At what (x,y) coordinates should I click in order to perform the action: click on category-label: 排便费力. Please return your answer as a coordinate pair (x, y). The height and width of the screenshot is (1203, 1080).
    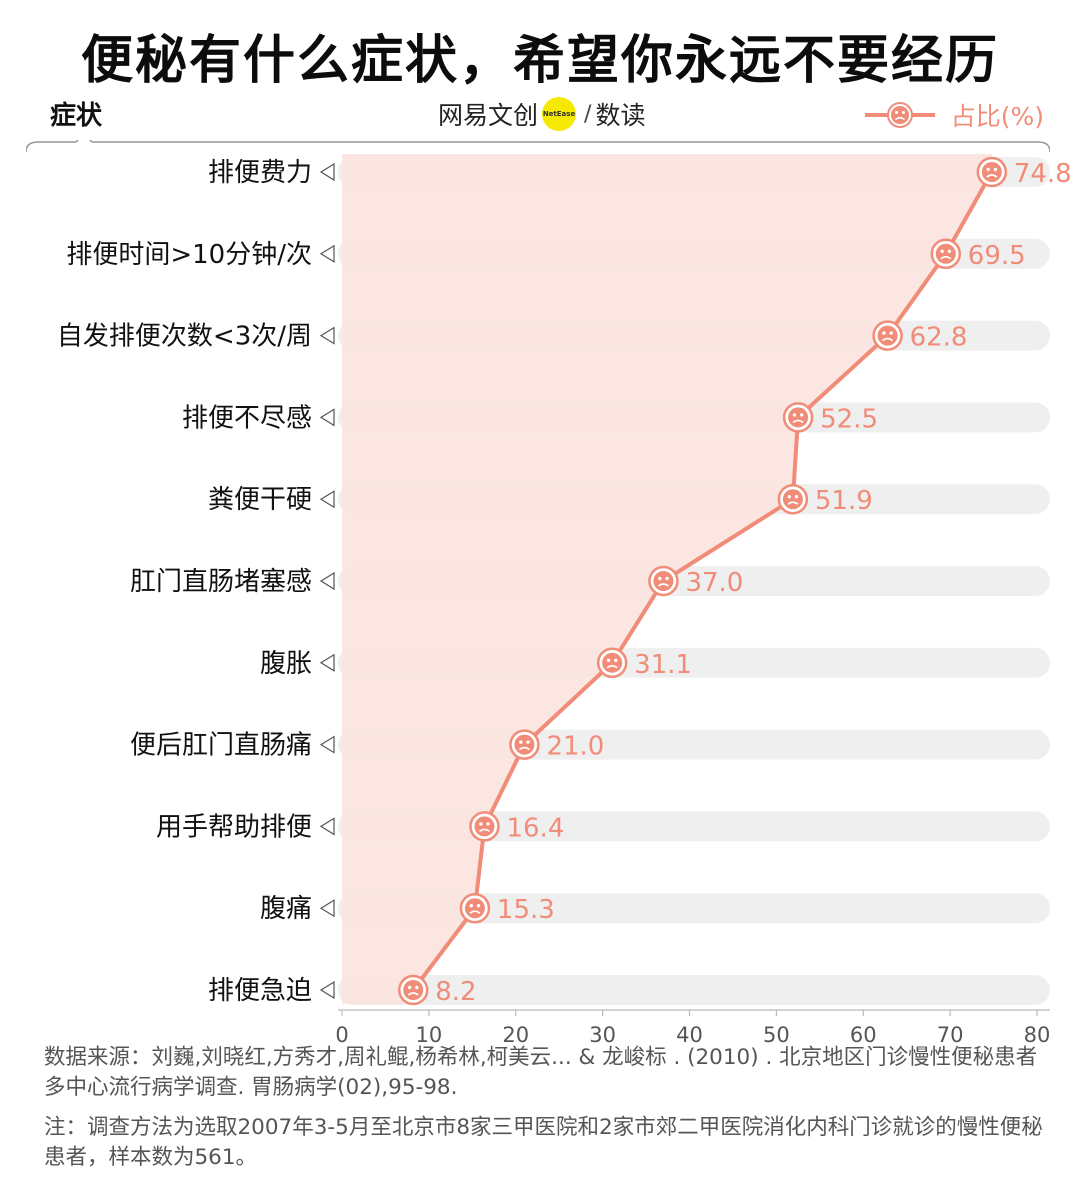
    Looking at the image, I should click on (260, 173).